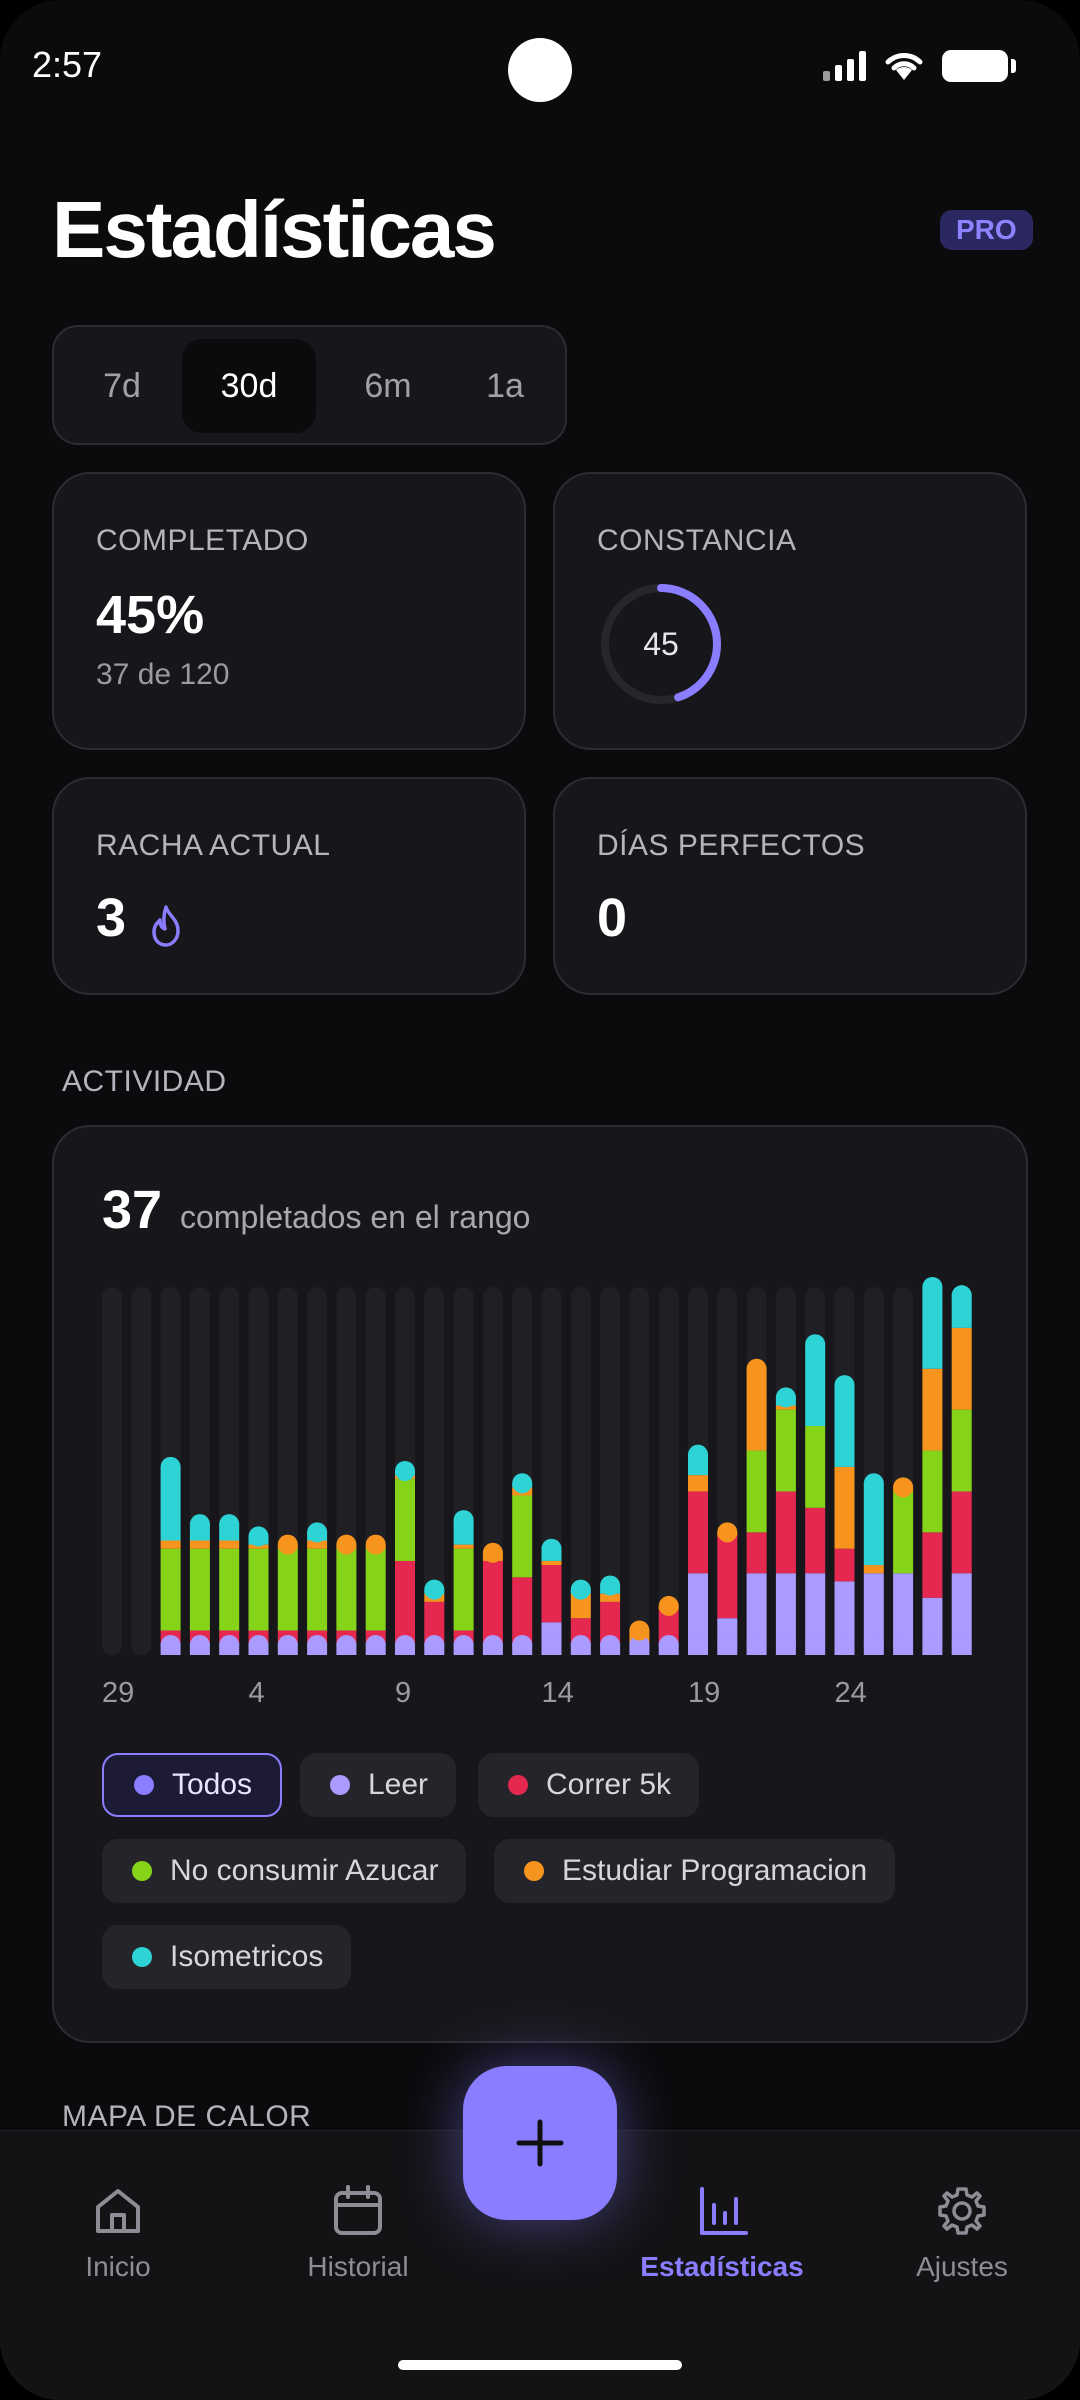 This screenshot has height=2400, width=1080. Describe the element at coordinates (722, 2233) in the screenshot. I see `nav-stats: Estadísticas` at that location.